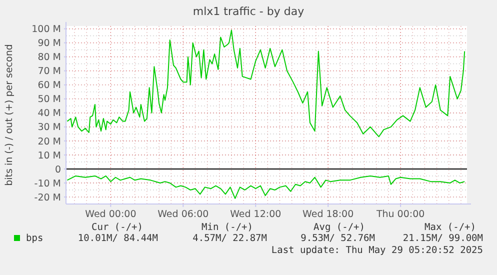 The image size is (497, 275). What do you see at coordinates (256, 214) in the screenshot?
I see `x-tick-label: Wed 12:00` at bounding box center [256, 214].